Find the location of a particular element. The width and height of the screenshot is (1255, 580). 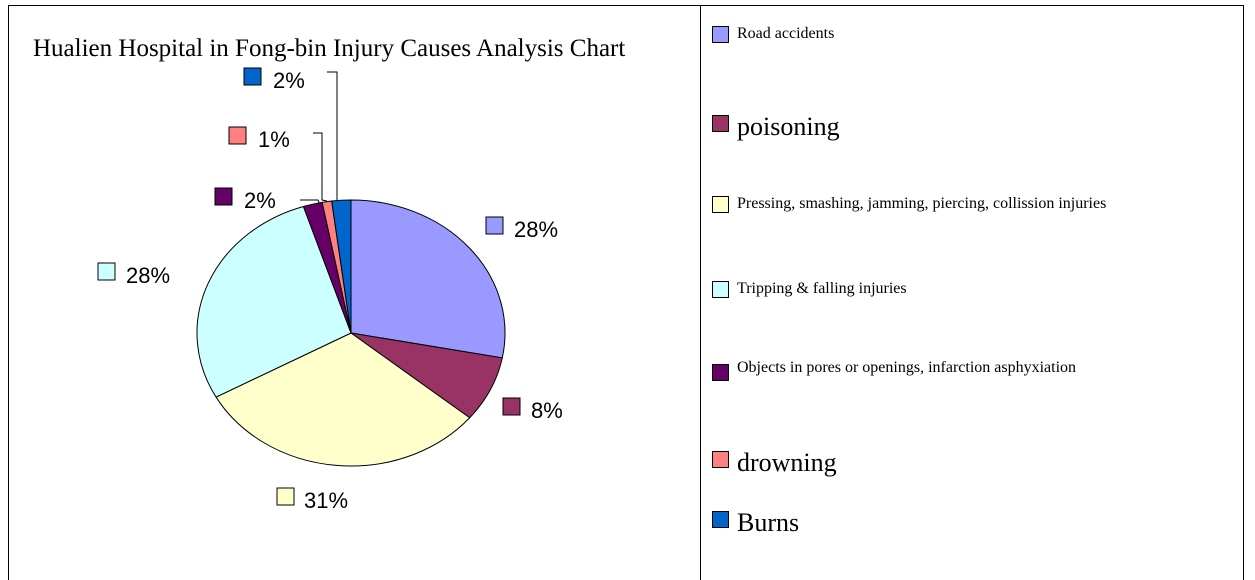

legend-item: Burns is located at coordinates (962, 522).